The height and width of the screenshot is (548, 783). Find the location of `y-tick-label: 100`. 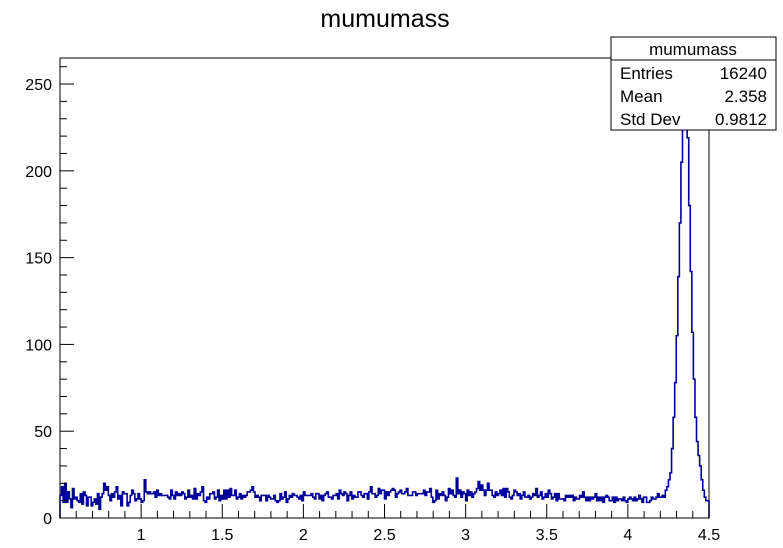

y-tick-label: 100 is located at coordinates (38, 345).